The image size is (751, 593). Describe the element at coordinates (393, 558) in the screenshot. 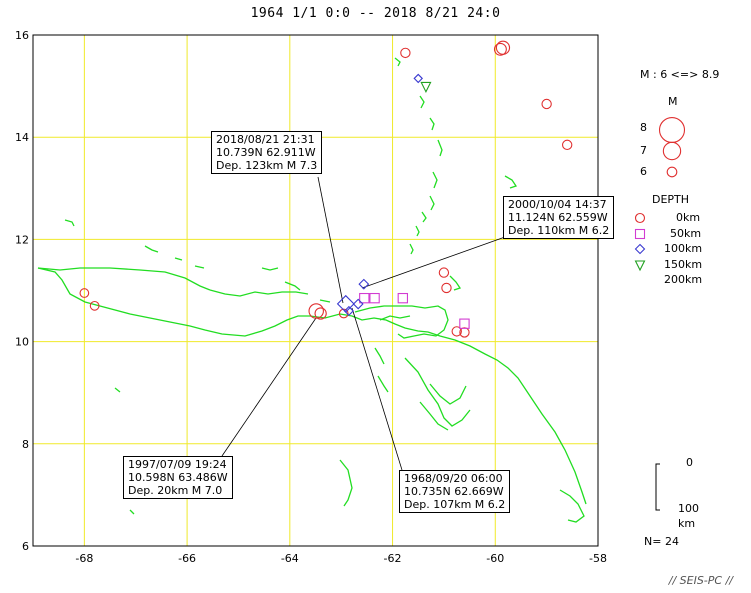

I see `x-tick-label-3: -62` at that location.